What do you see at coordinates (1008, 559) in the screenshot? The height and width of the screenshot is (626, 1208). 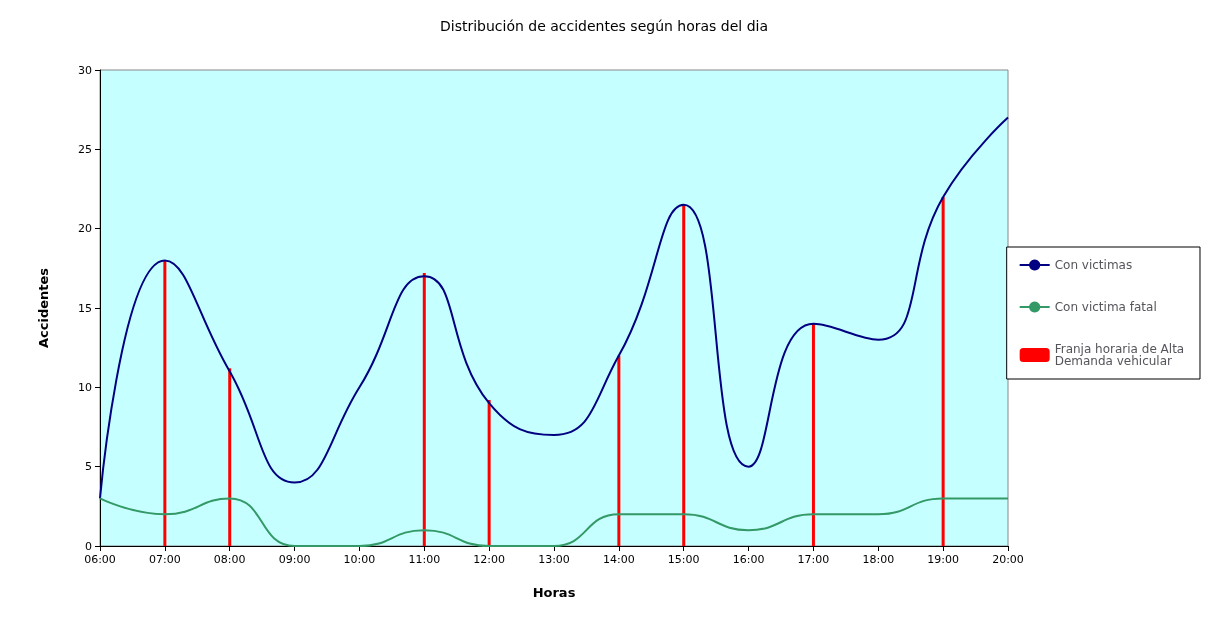 I see `x-tick-label: 20:00` at bounding box center [1008, 559].